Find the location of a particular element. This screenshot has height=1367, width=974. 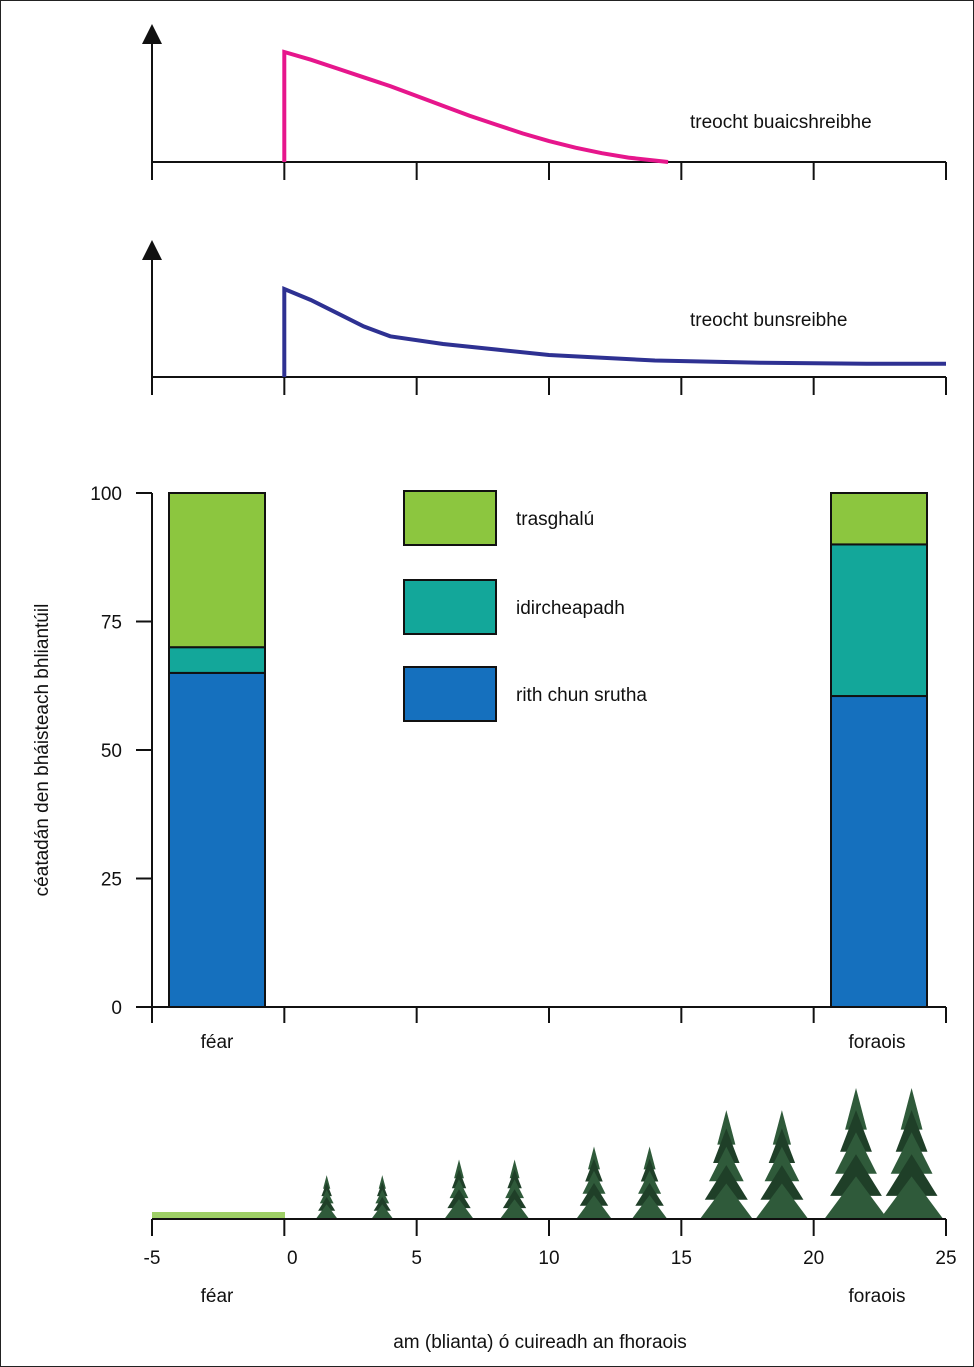

x-tick-label: -5 is located at coordinates (152, 1258).